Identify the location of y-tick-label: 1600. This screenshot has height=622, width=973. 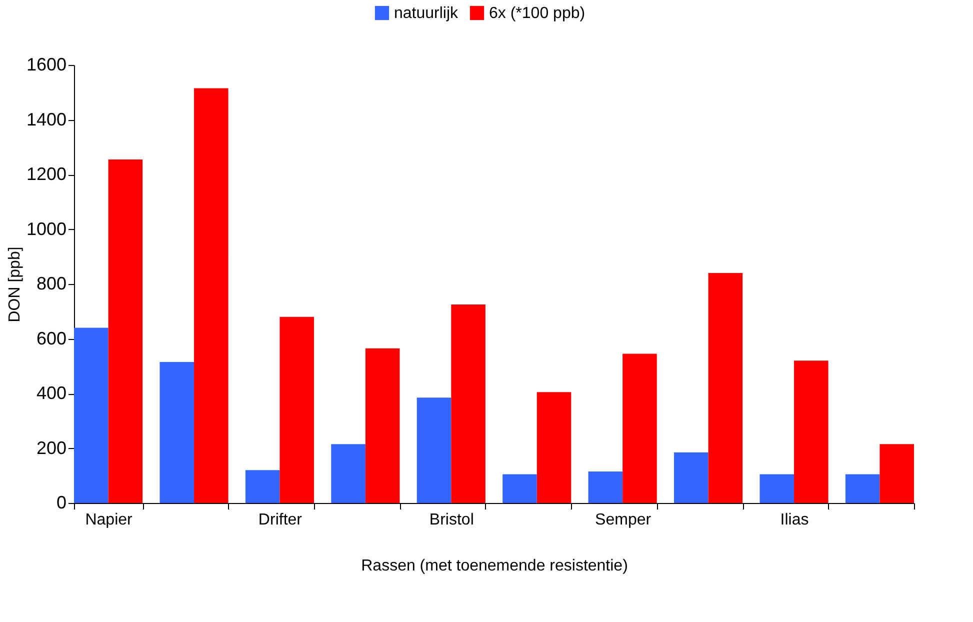
(46, 64).